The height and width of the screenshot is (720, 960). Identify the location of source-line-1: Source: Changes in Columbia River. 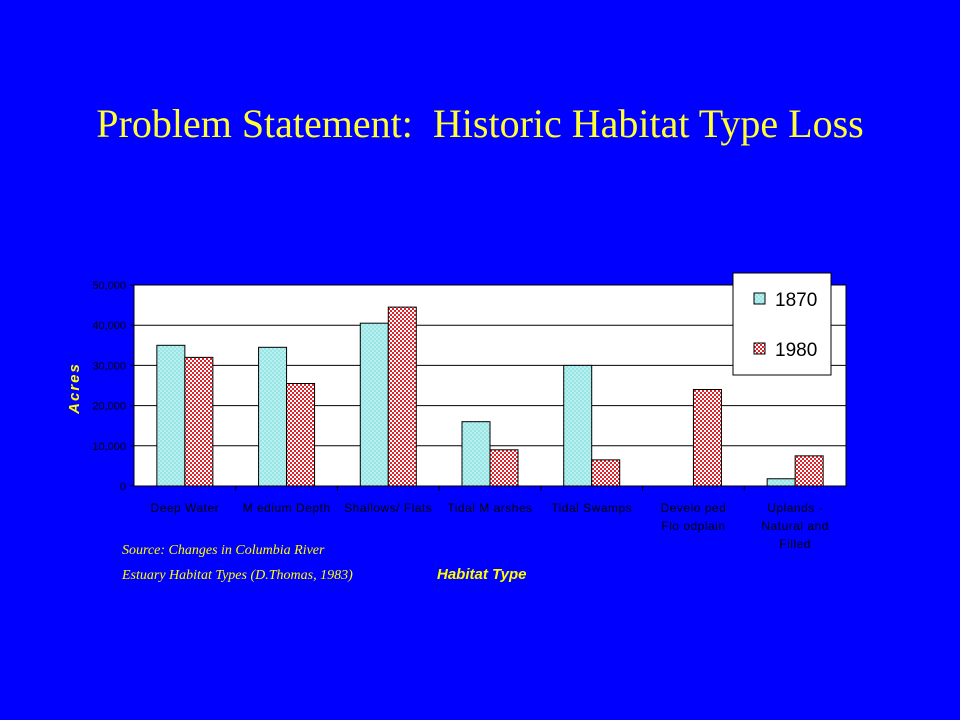
(223, 550).